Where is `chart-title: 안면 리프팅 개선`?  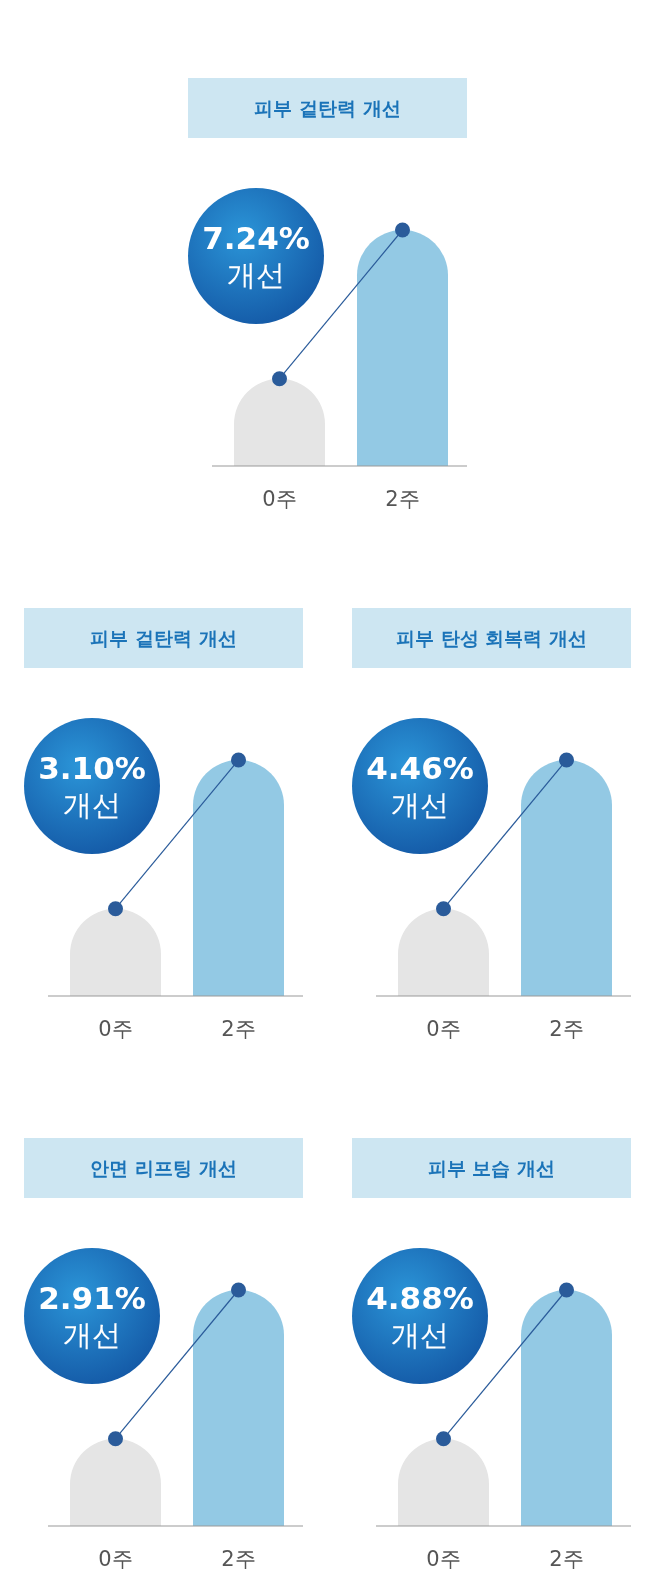
chart-title: 안면 리프팅 개선 is located at coordinates (163, 1168).